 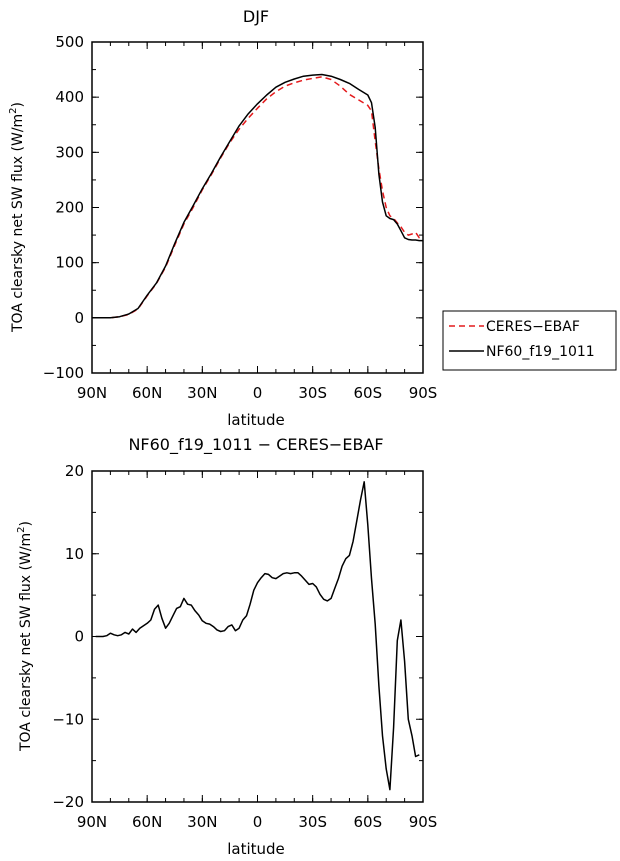 What do you see at coordinates (63, 373) in the screenshot?
I see `y-tick-label: −100` at bounding box center [63, 373].